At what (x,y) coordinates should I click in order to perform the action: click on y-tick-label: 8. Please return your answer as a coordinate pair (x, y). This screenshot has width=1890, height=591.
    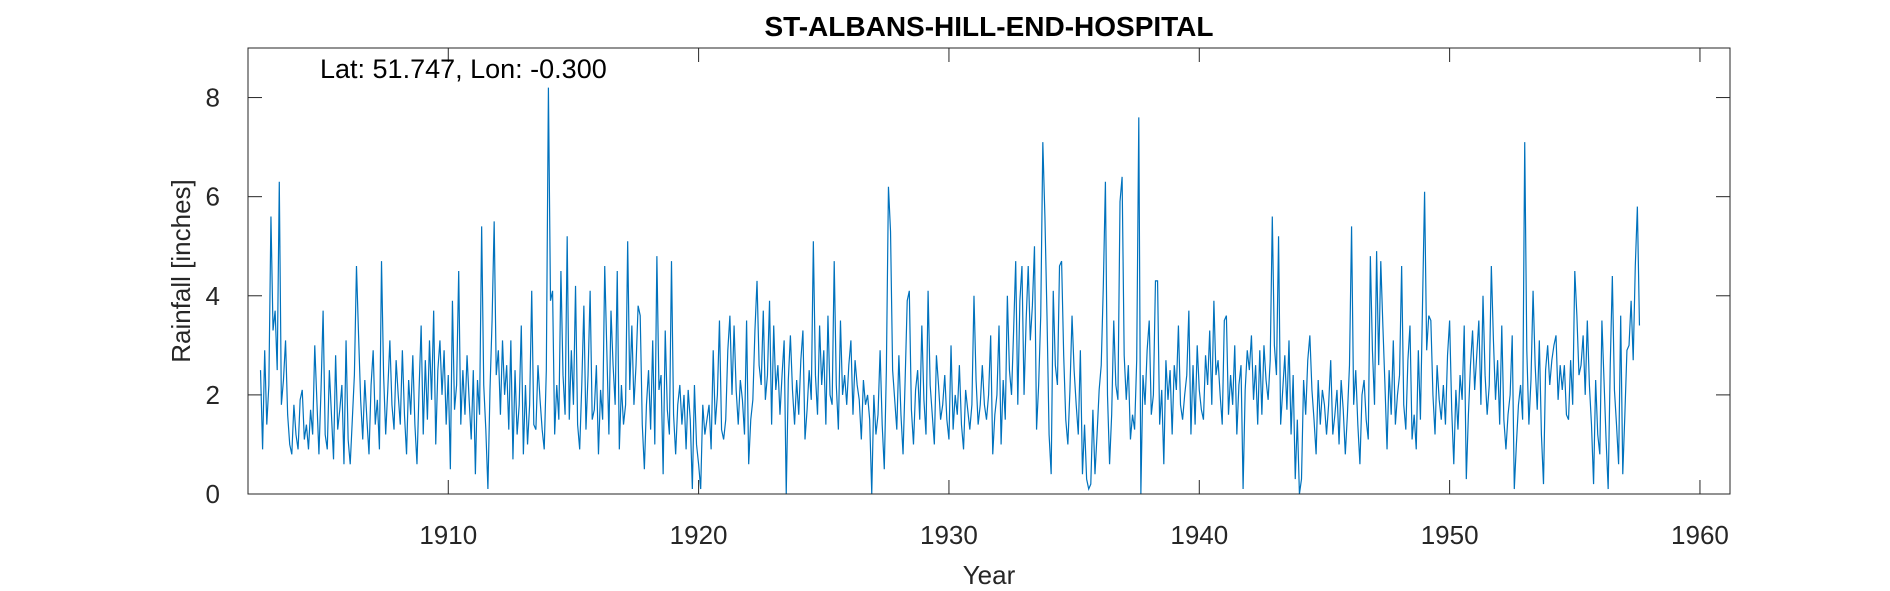
    Looking at the image, I should click on (213, 98).